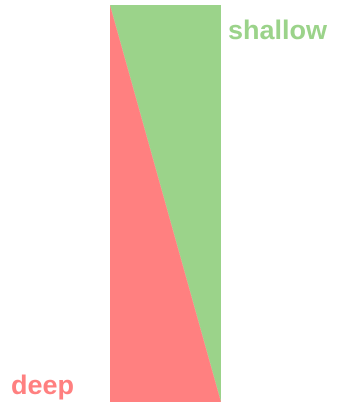  What do you see at coordinates (43, 385) in the screenshot?
I see `deep-label: deep` at bounding box center [43, 385].